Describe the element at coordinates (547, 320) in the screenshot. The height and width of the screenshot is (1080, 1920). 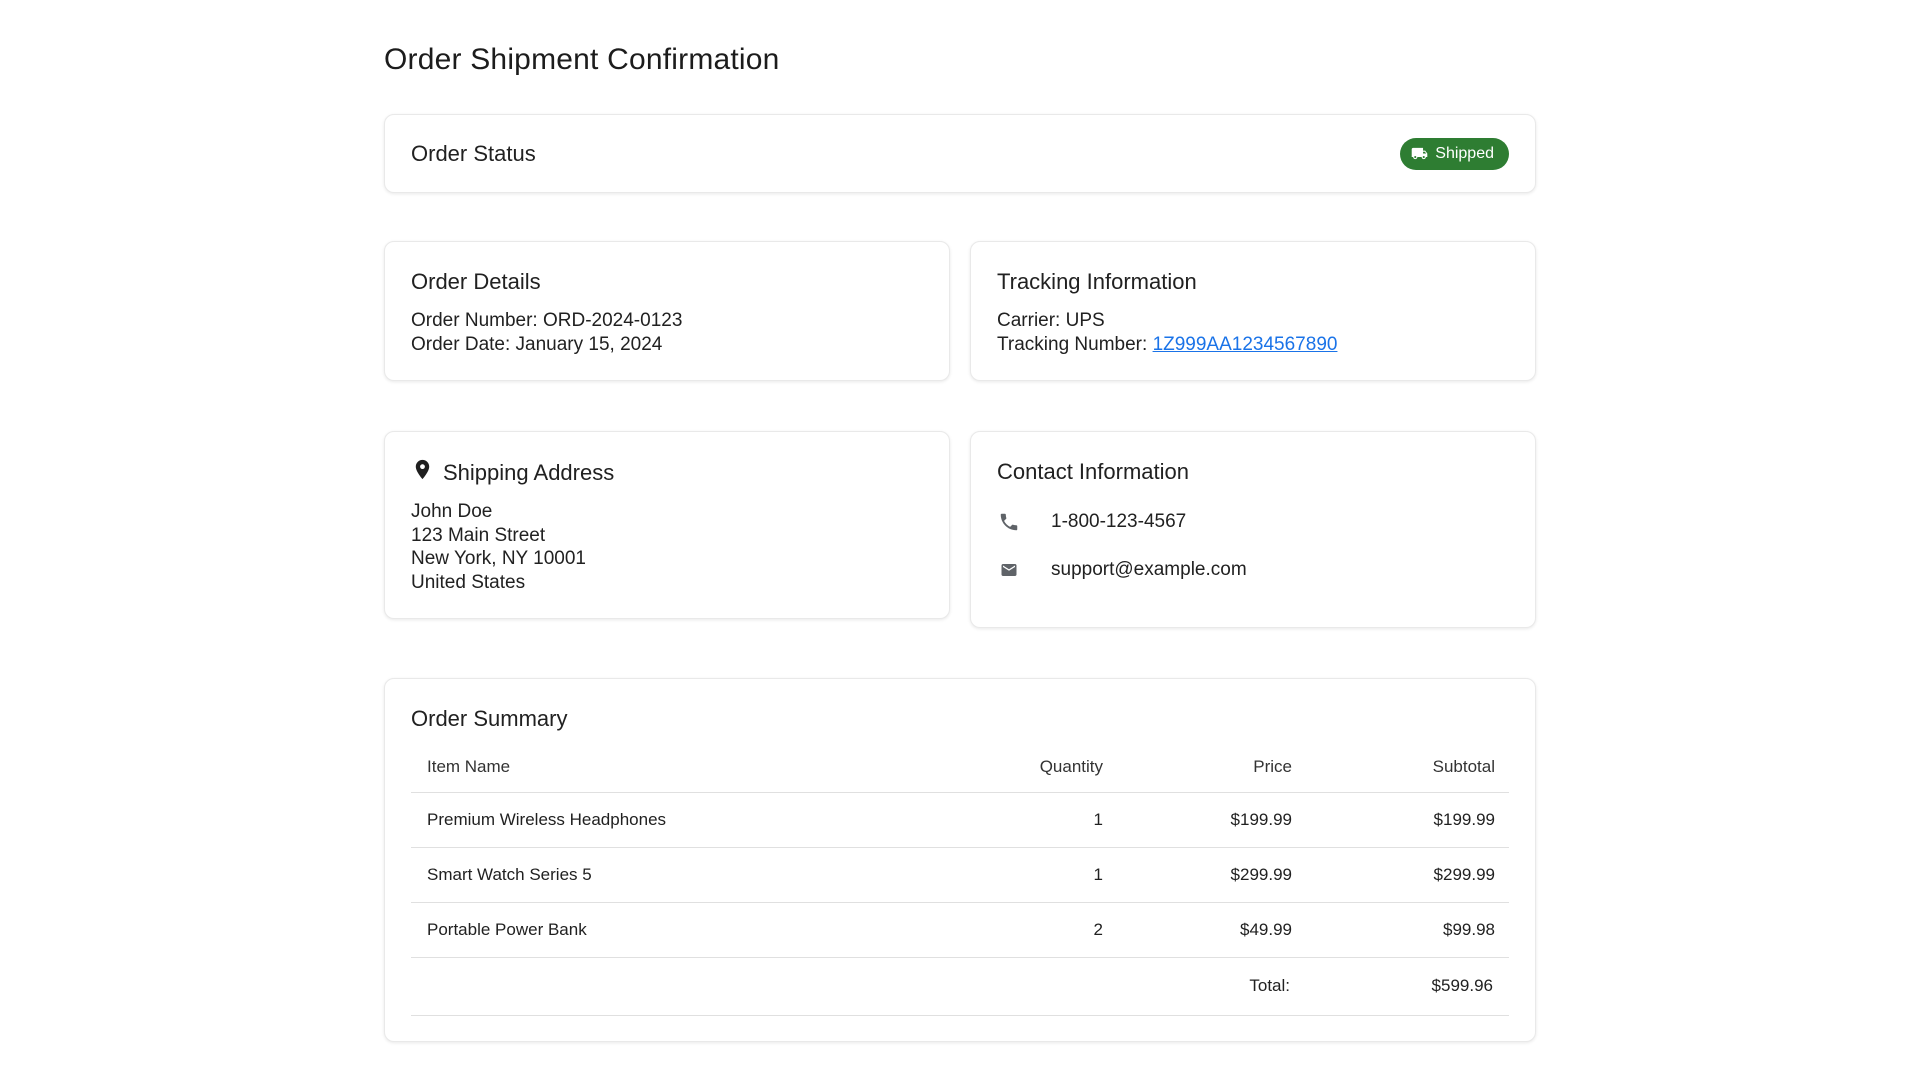
I see `order-number-line: Order Number: ORD-2024-0123` at that location.